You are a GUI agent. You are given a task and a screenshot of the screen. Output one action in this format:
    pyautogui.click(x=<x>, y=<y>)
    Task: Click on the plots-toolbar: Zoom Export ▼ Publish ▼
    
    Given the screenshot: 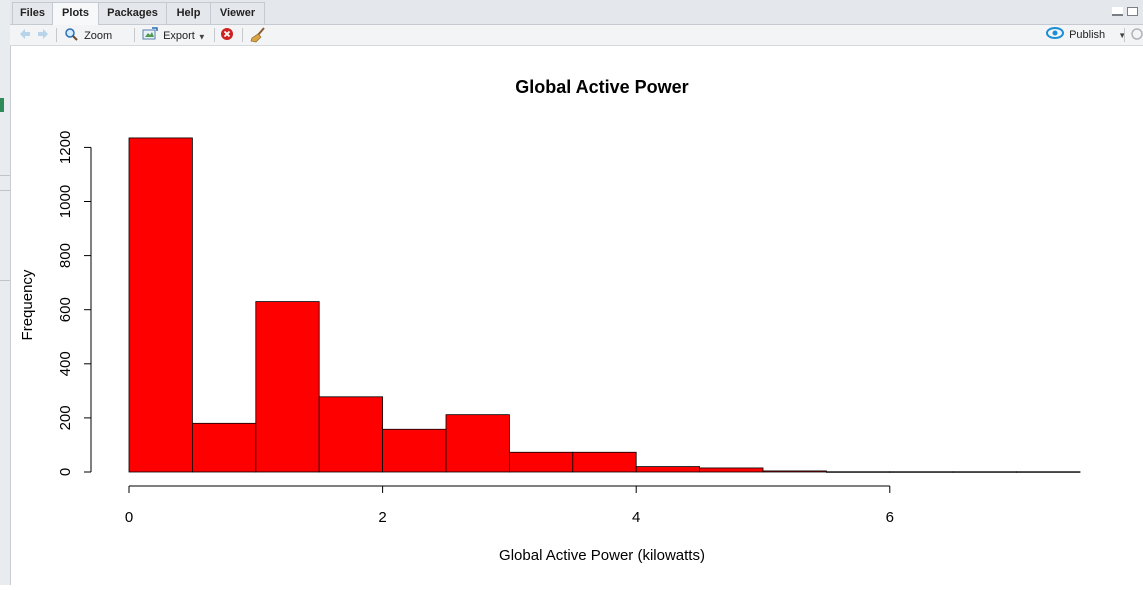 What is the action you would take?
    pyautogui.click(x=576, y=35)
    